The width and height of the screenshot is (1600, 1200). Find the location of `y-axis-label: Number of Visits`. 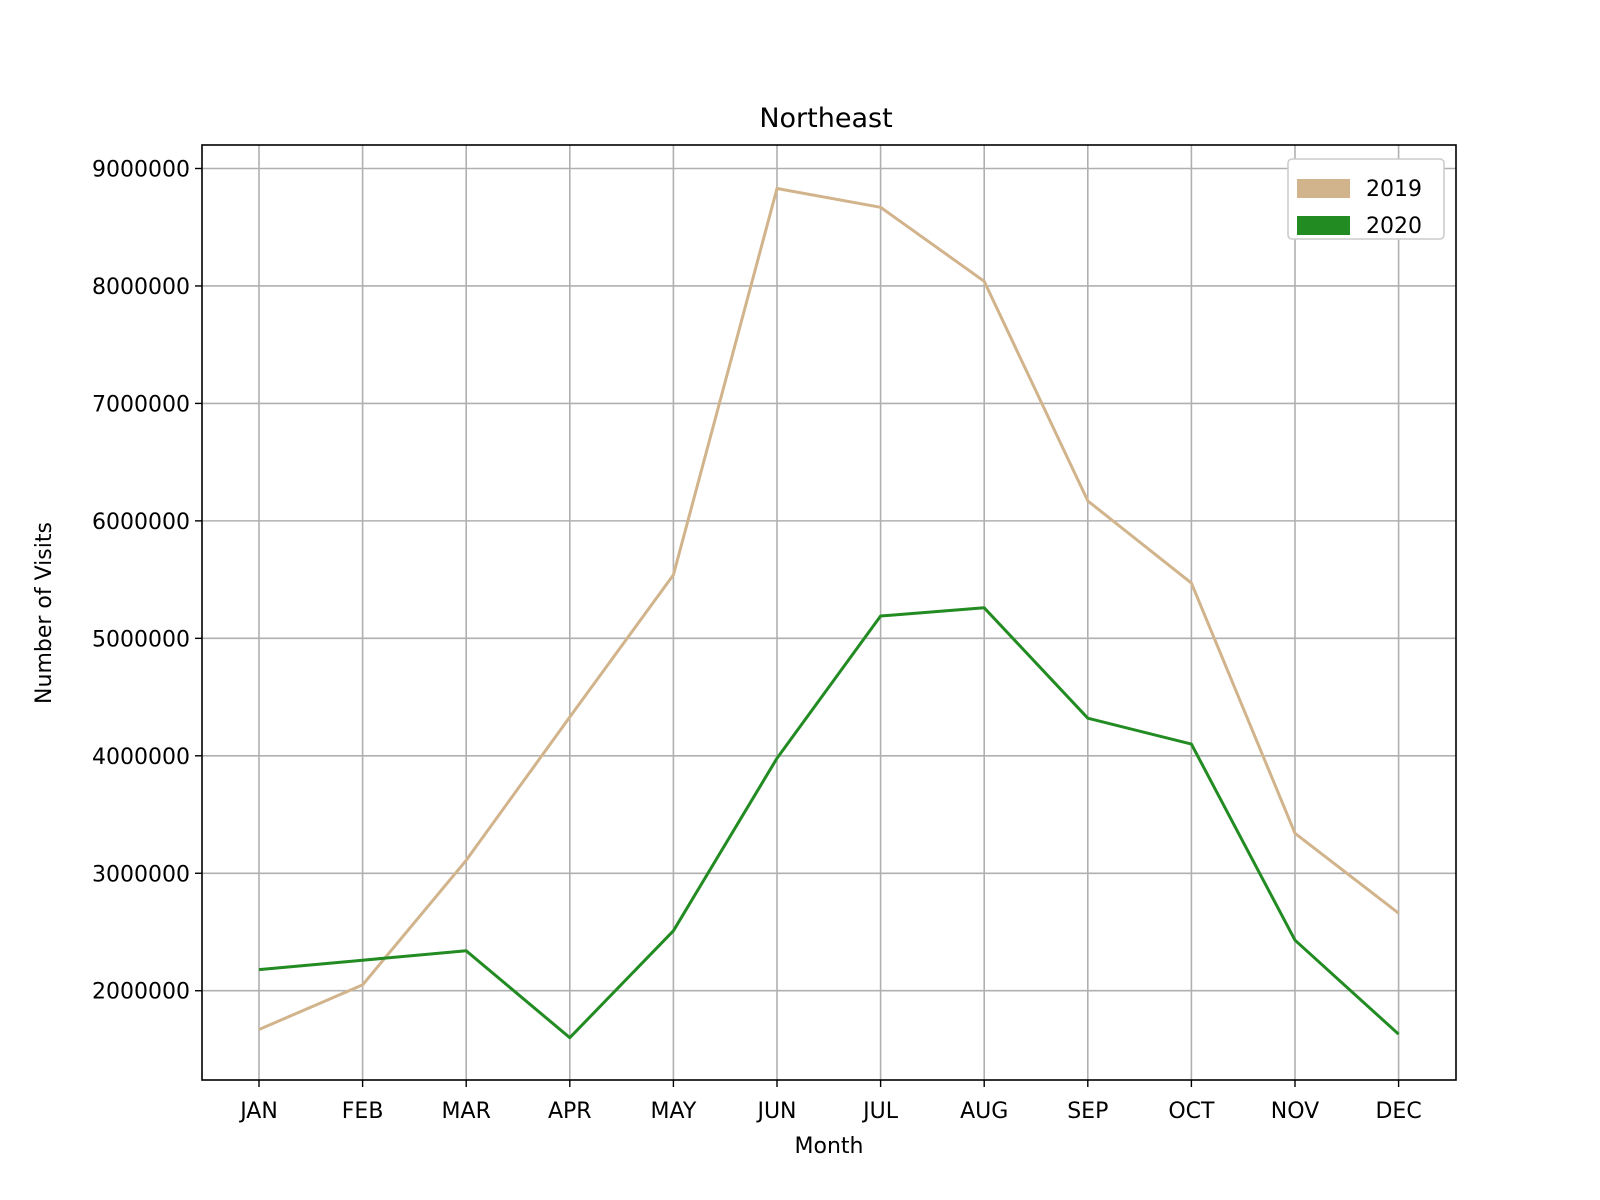

y-axis-label: Number of Visits is located at coordinates (44, 613).